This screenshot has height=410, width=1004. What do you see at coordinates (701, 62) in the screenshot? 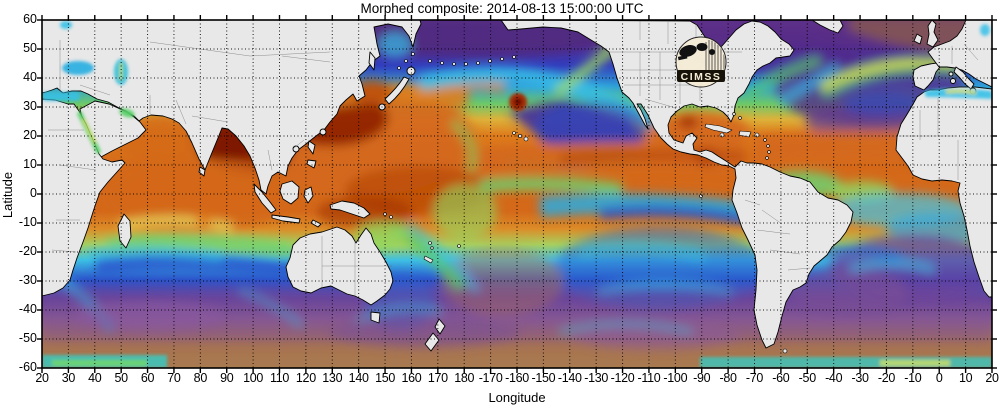
I see `cimss-logo: CIMSS` at bounding box center [701, 62].